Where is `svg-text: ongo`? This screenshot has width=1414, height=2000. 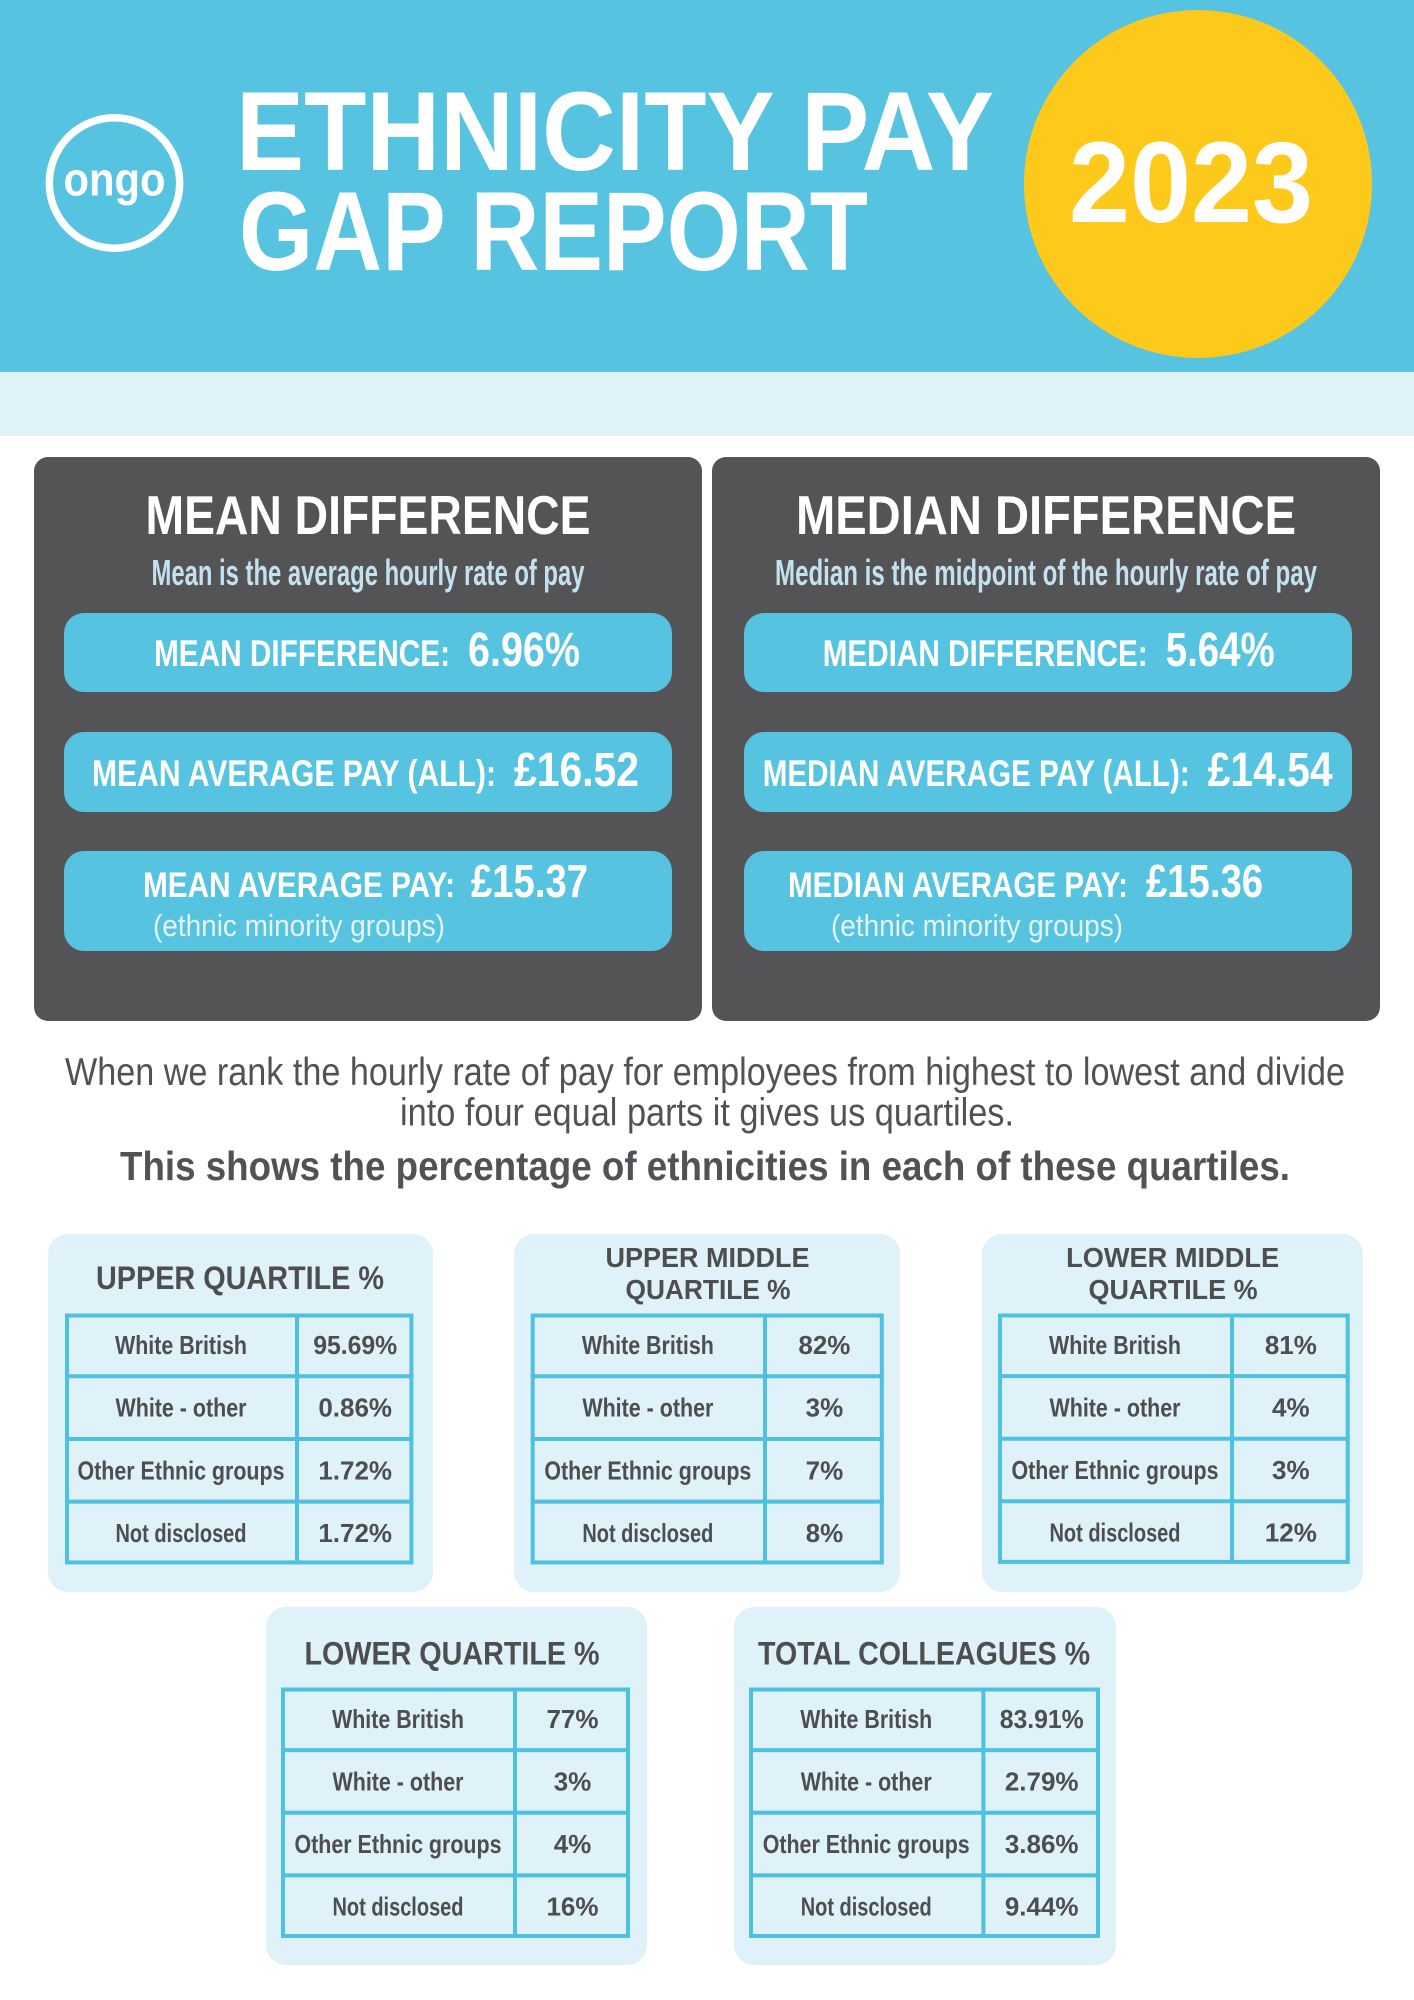 svg-text: ongo is located at coordinates (115, 178).